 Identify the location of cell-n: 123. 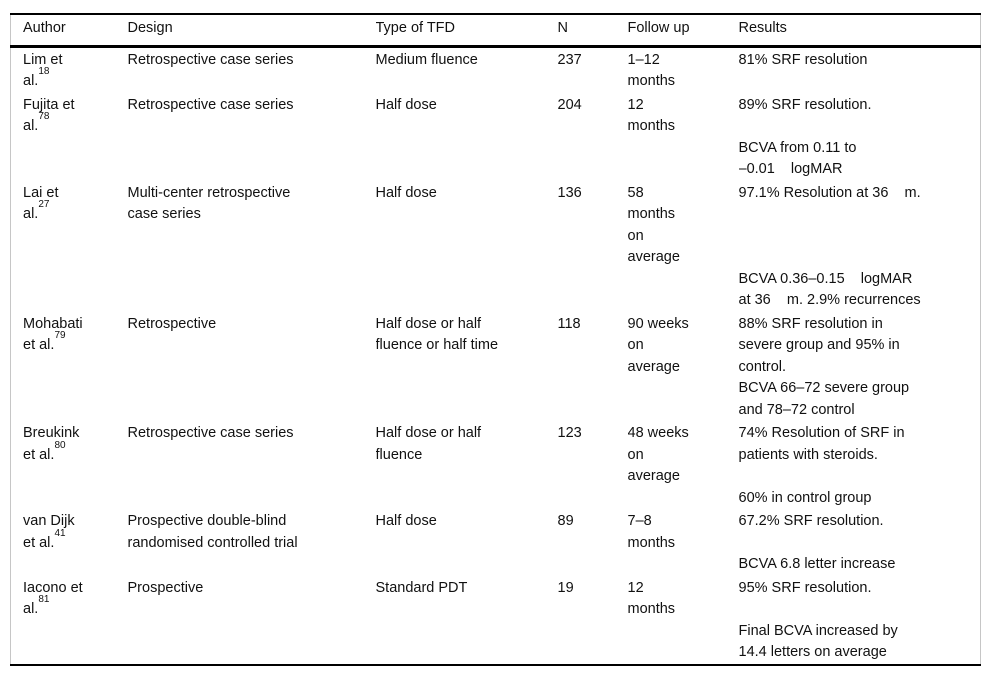
(569, 433).